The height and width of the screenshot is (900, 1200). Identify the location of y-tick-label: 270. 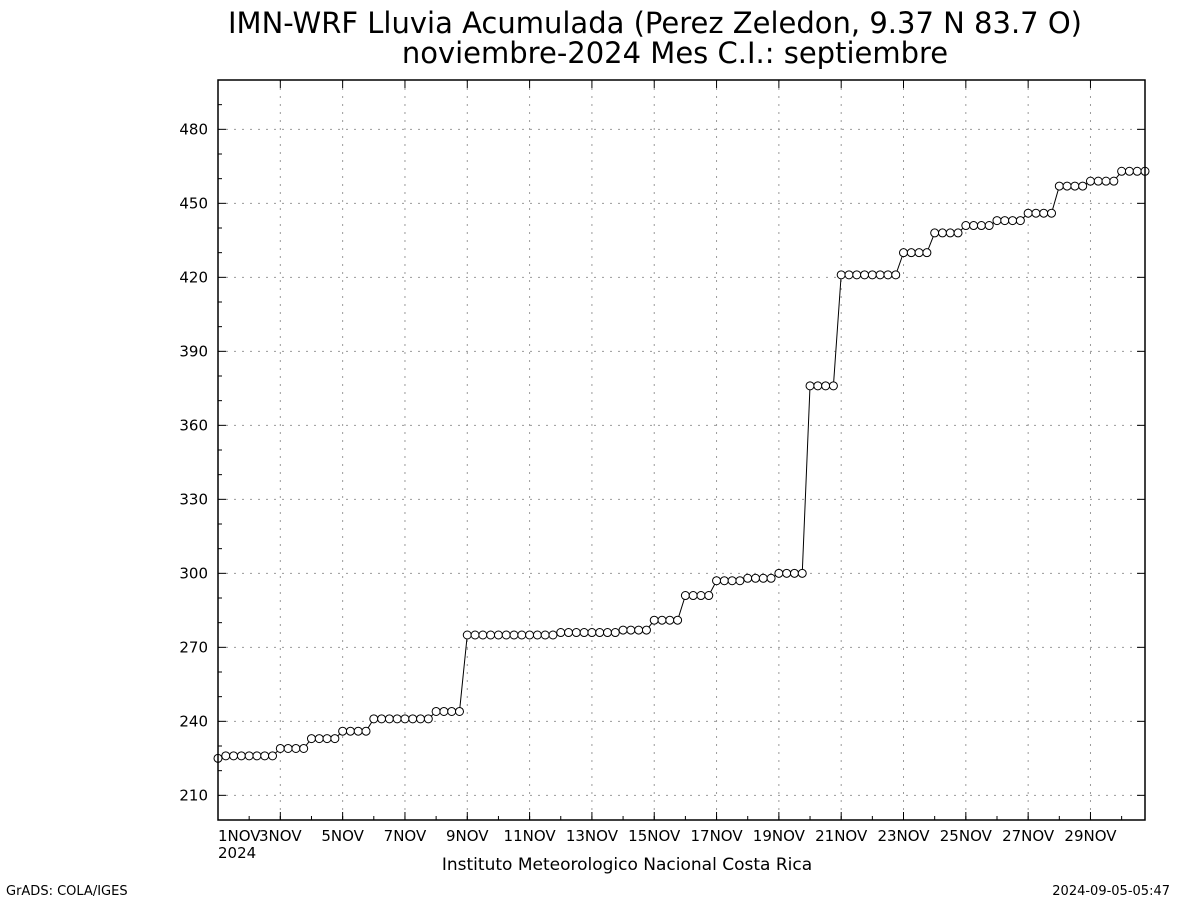
(193, 647).